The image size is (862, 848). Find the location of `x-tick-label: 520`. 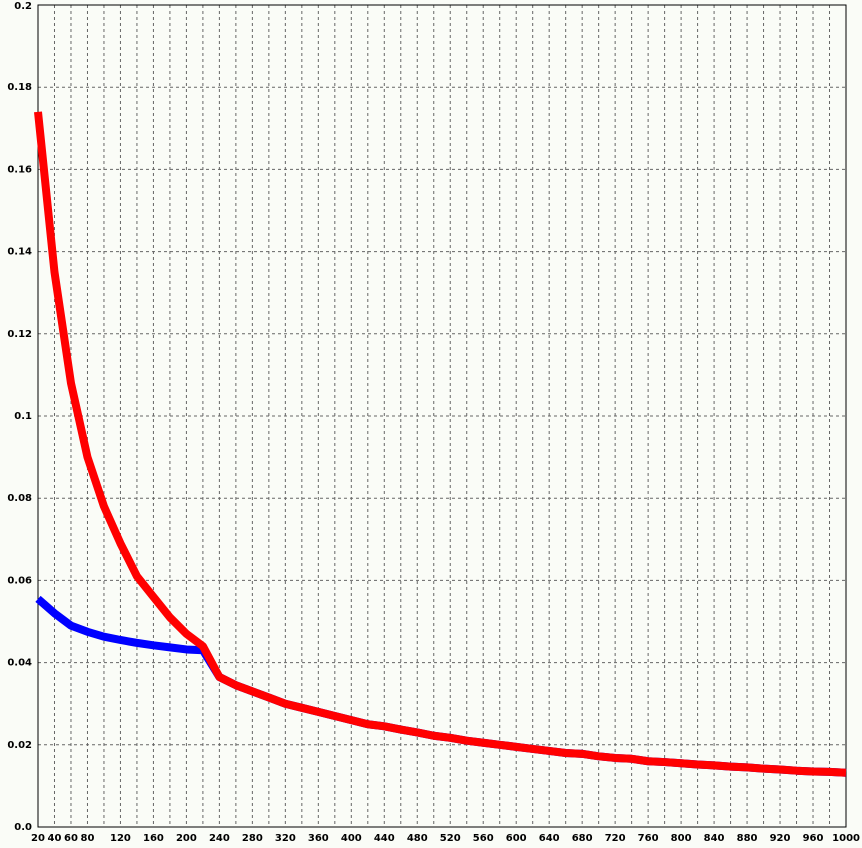

x-tick-label: 520 is located at coordinates (450, 838).